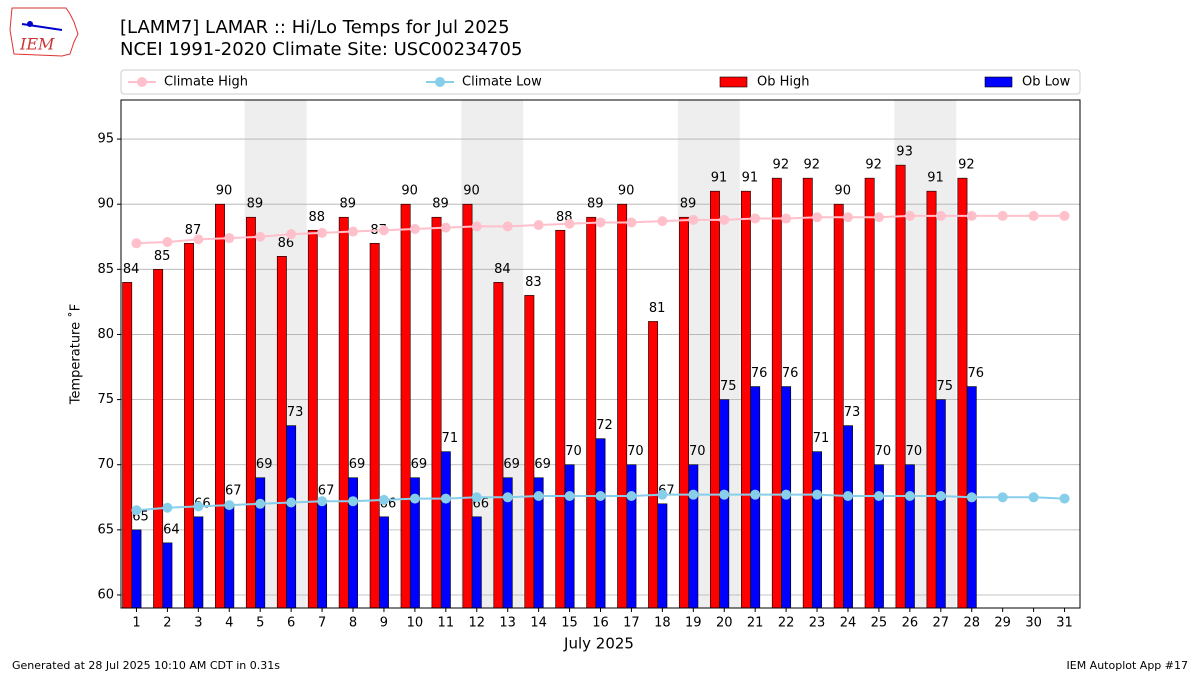  Describe the element at coordinates (600, 82) in the screenshot. I see `legend-box` at that location.